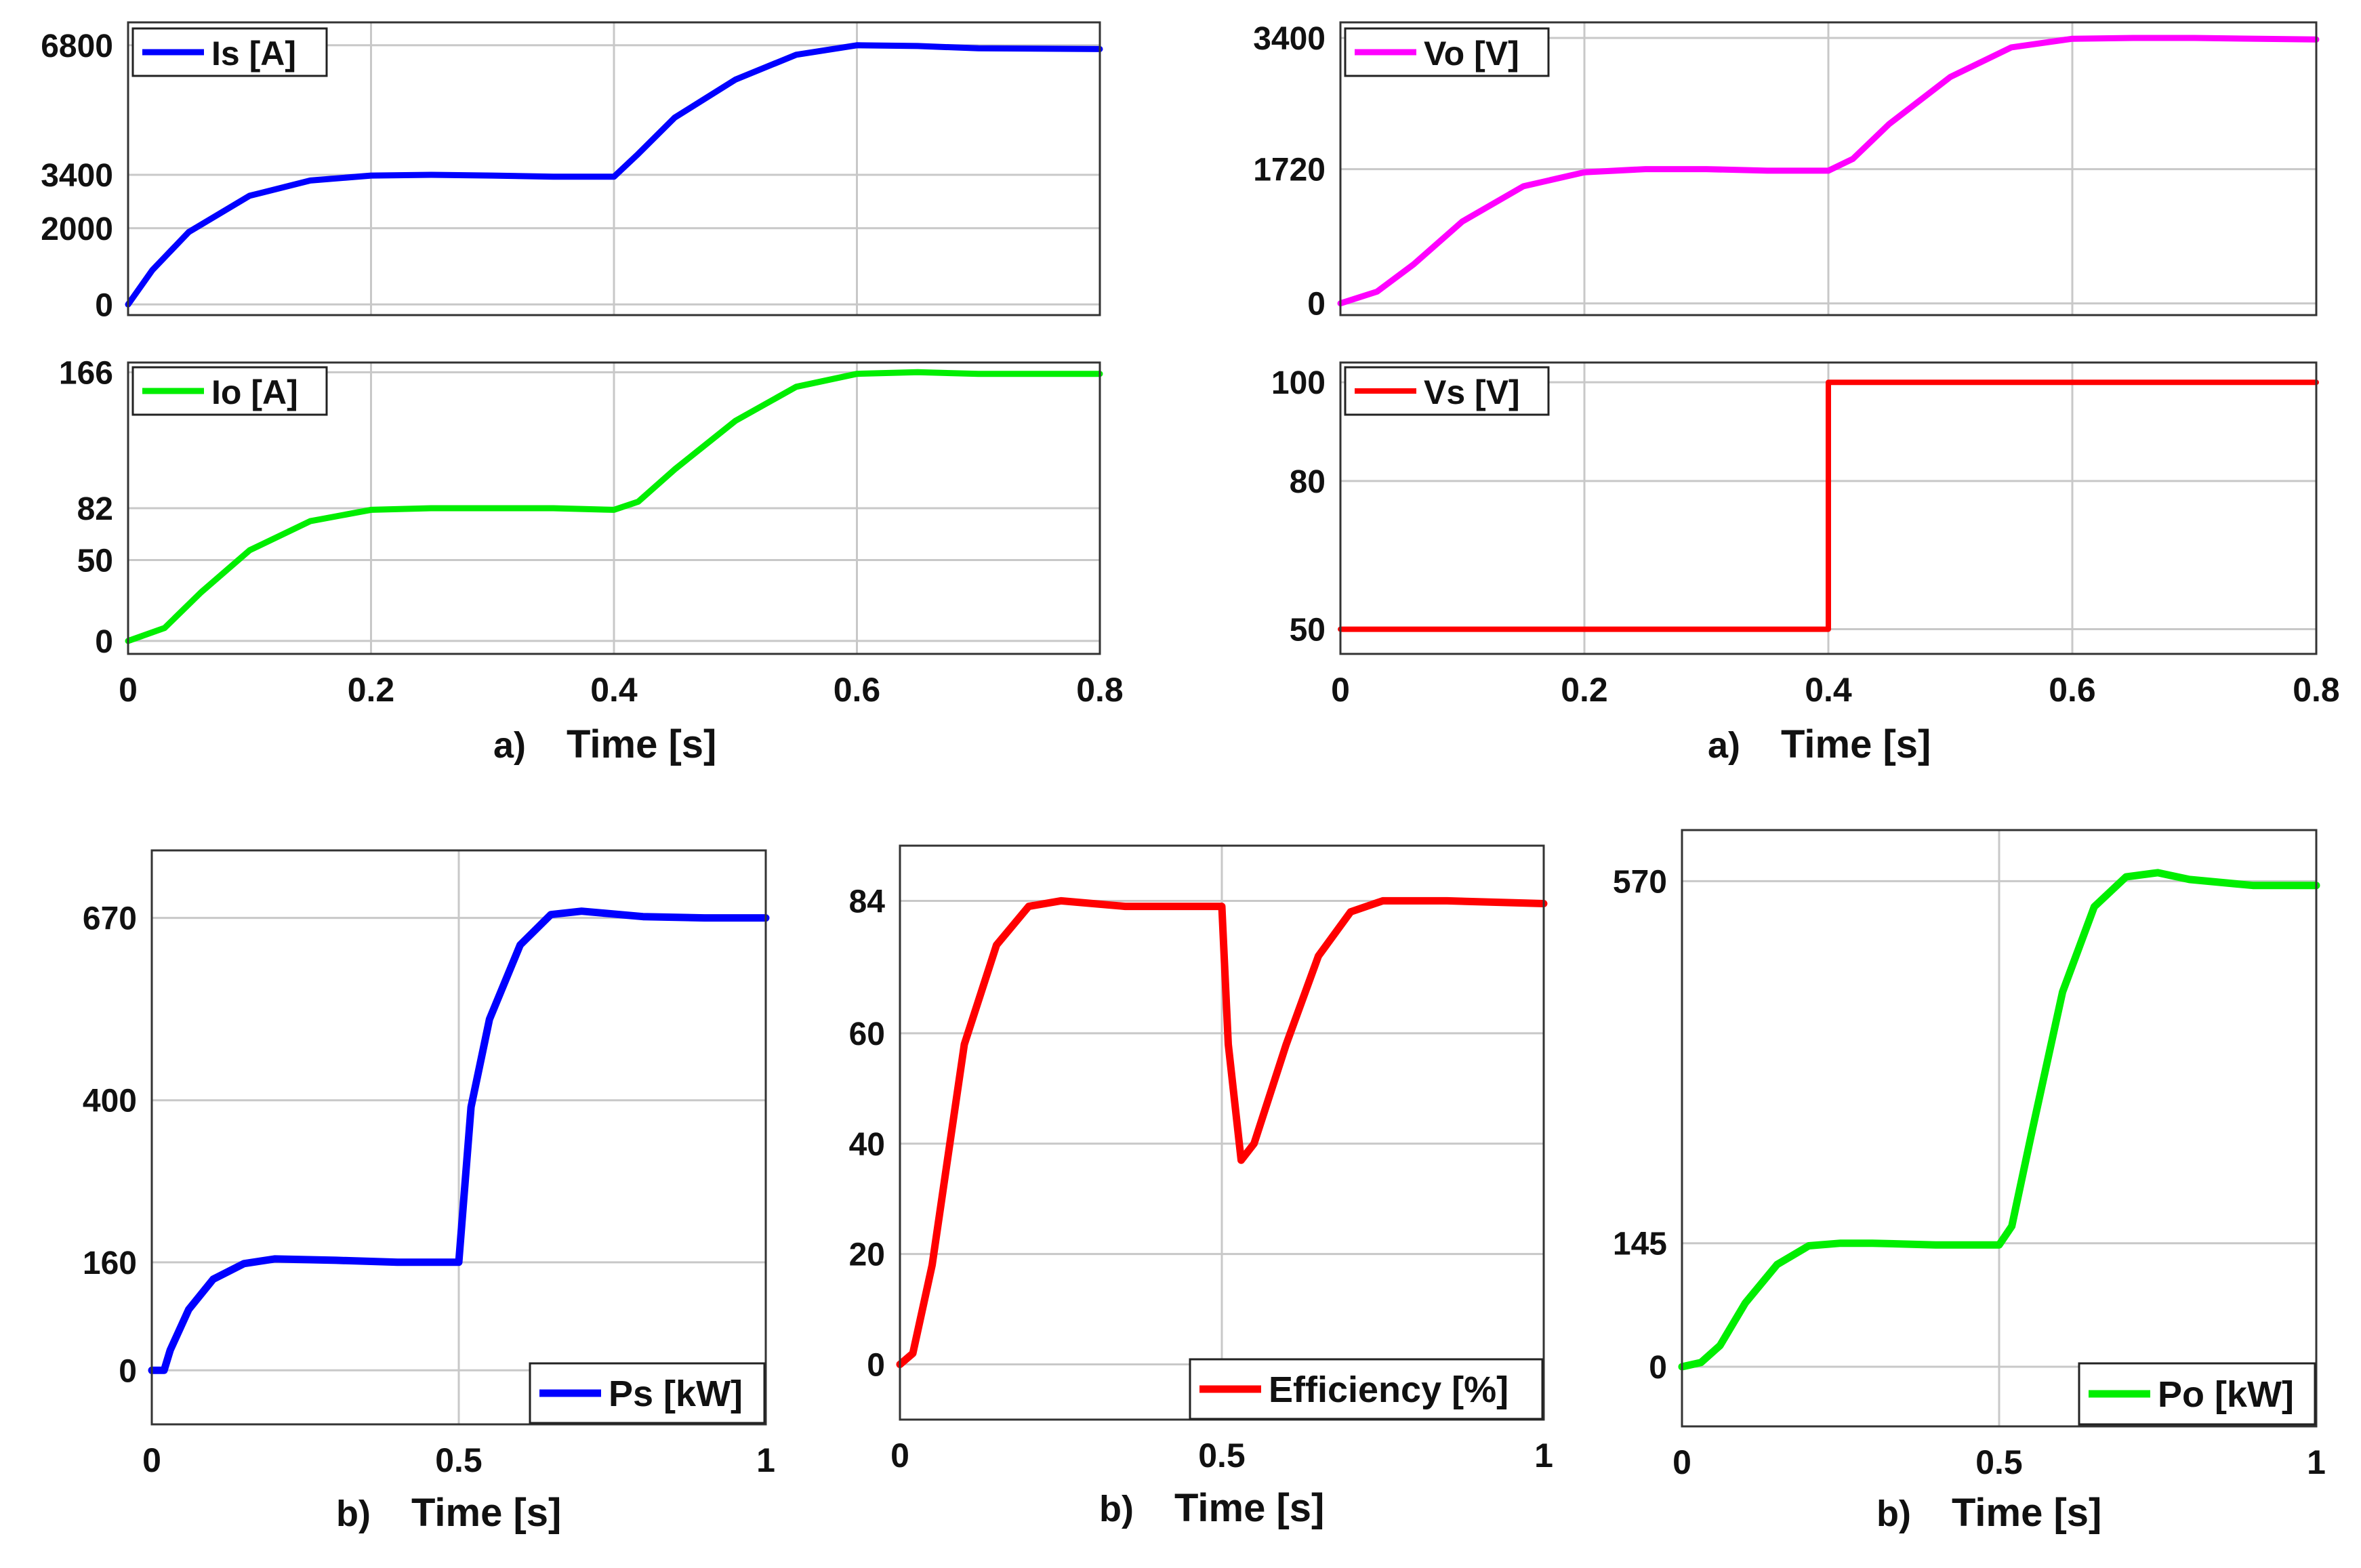  What do you see at coordinates (1388, 1389) in the screenshot?
I see `legend-label: Efficiency [%]` at bounding box center [1388, 1389].